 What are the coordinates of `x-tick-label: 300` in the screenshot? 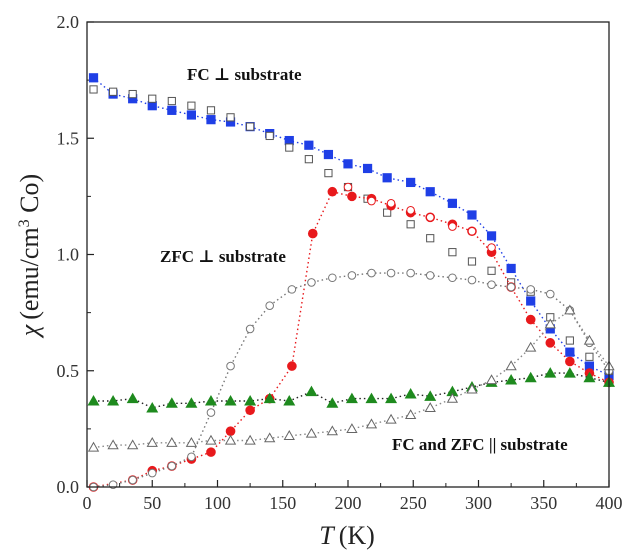 It's located at (478, 503).